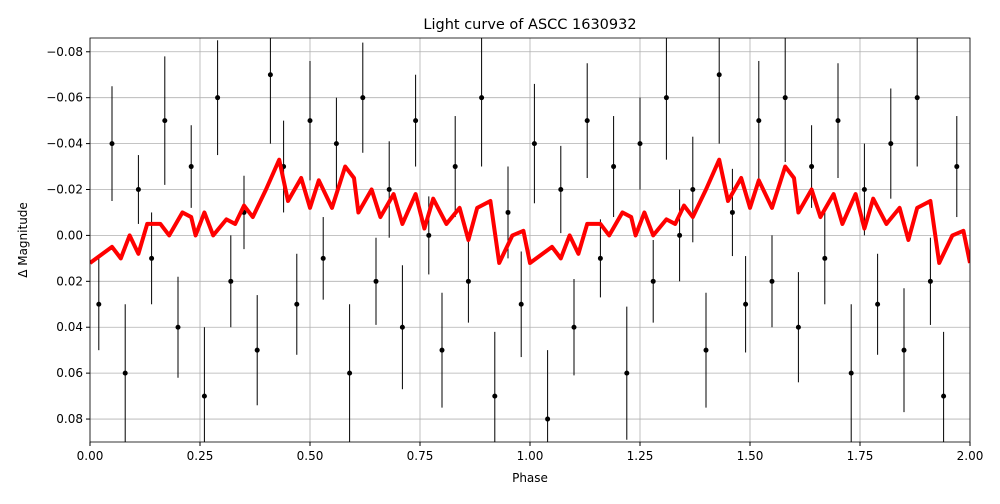  I want to click on y-axis-label: Δ Magnitude, so click(23, 240).